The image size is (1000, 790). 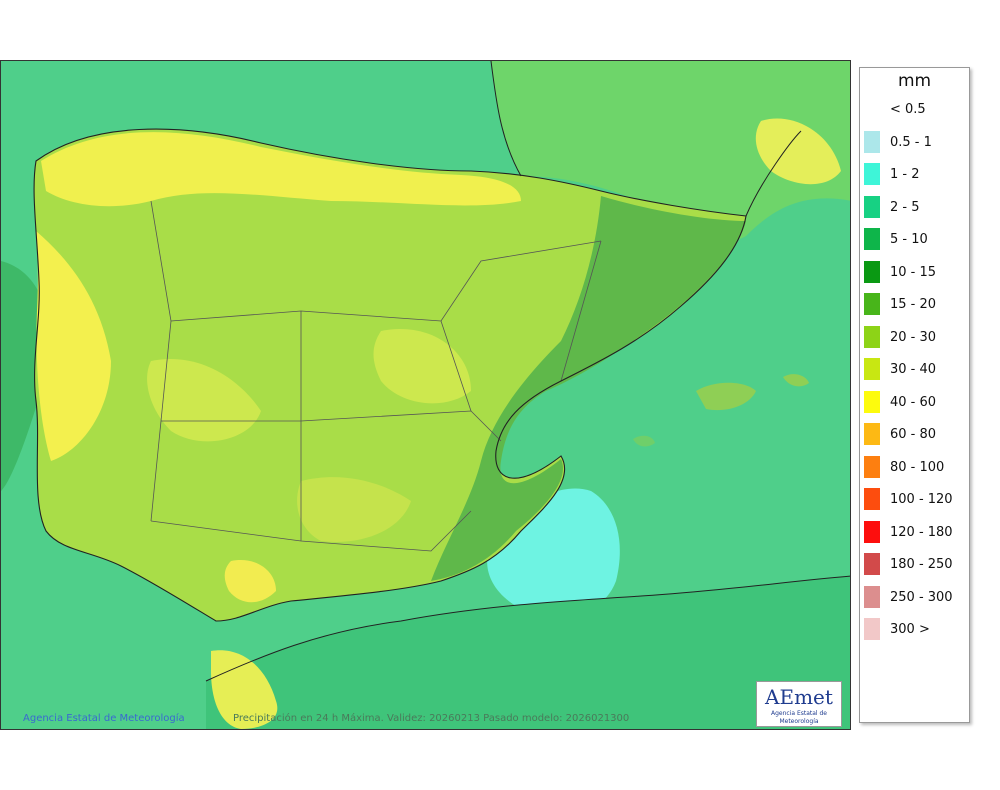 I want to click on menorca, so click(x=796, y=380).